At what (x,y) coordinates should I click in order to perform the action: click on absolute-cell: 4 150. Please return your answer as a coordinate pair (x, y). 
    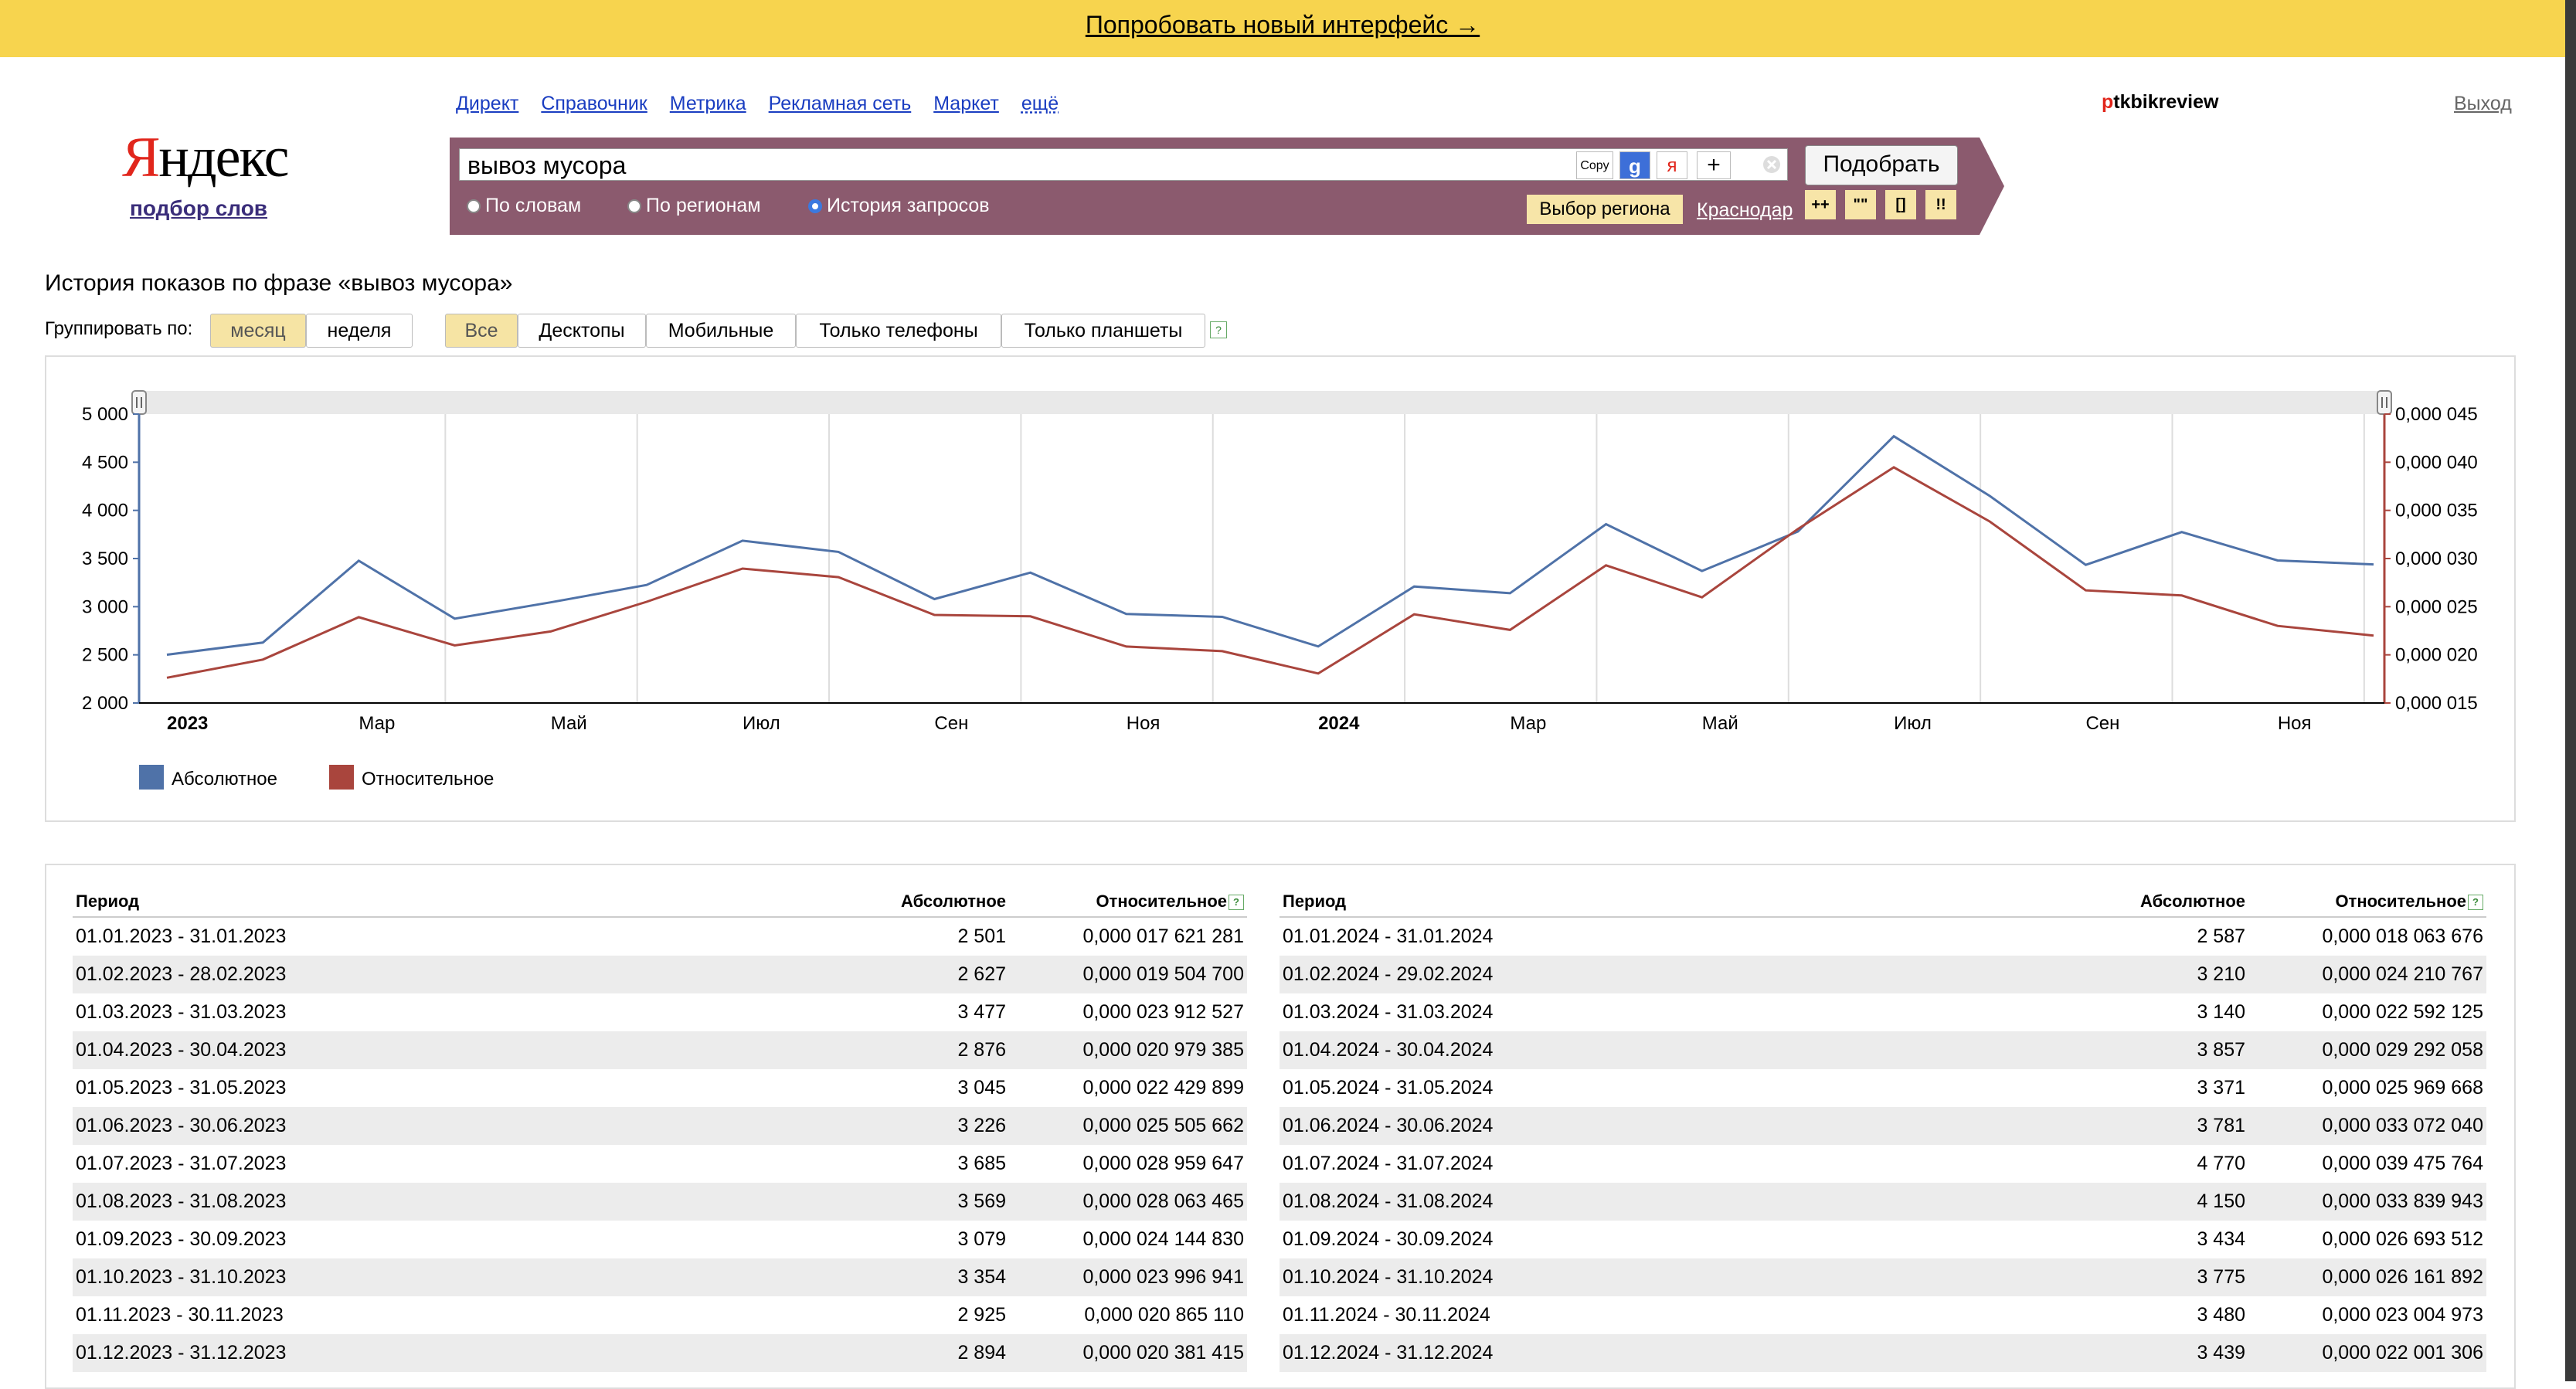
    Looking at the image, I should click on (2129, 1202).